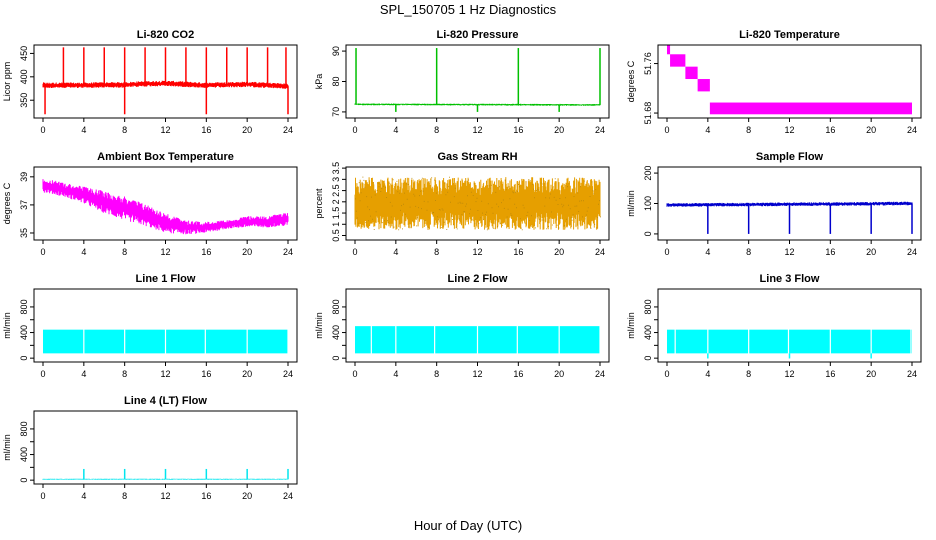  I want to click on y-tick-label: 1, so click(336, 224).